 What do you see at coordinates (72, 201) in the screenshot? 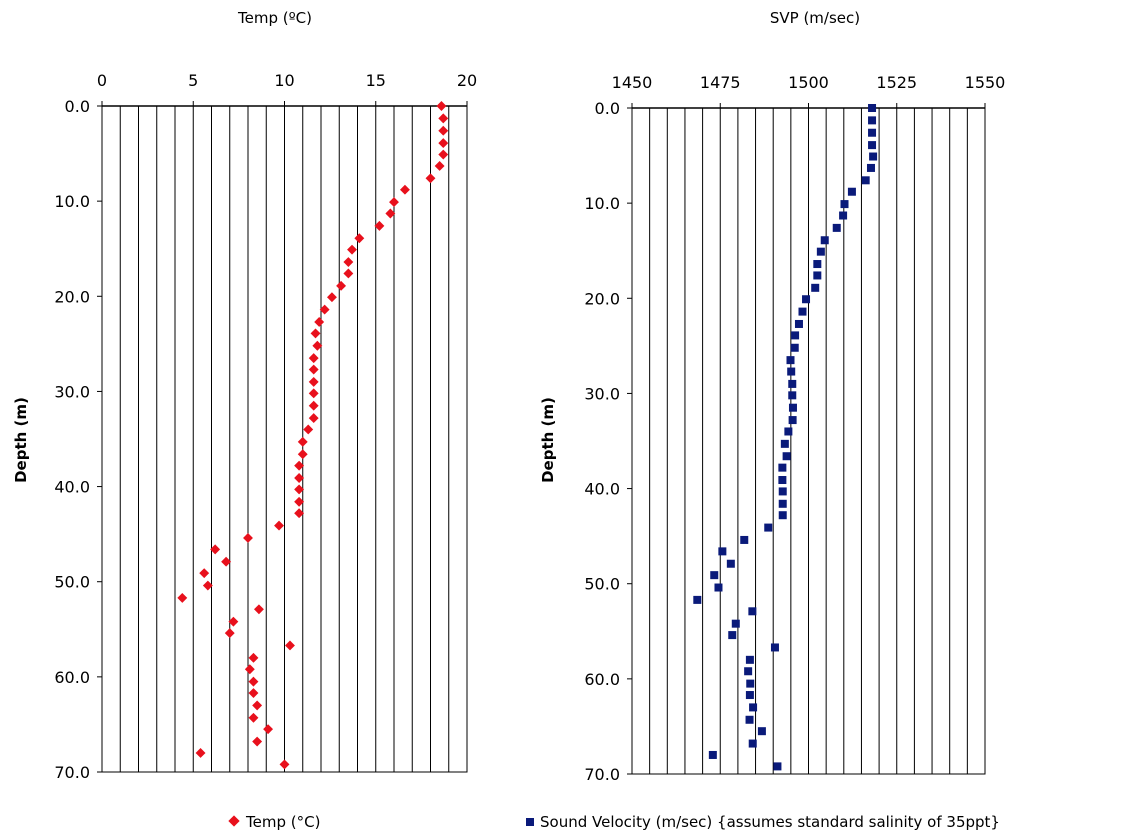
I see `temp-y-tick-label: 10.0` at bounding box center [72, 201].